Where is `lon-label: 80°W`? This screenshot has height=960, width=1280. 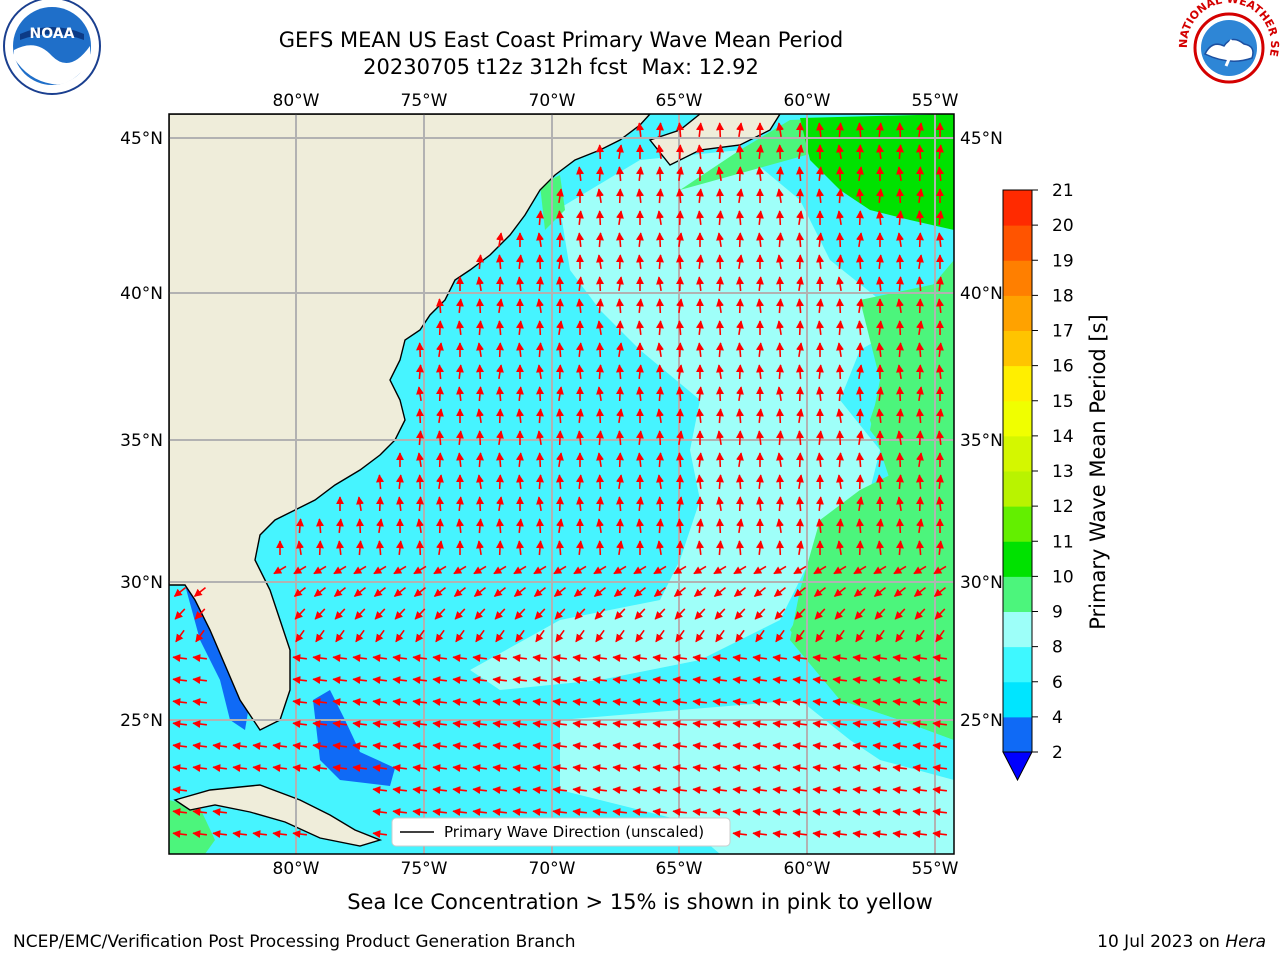
lon-label: 80°W is located at coordinates (296, 101).